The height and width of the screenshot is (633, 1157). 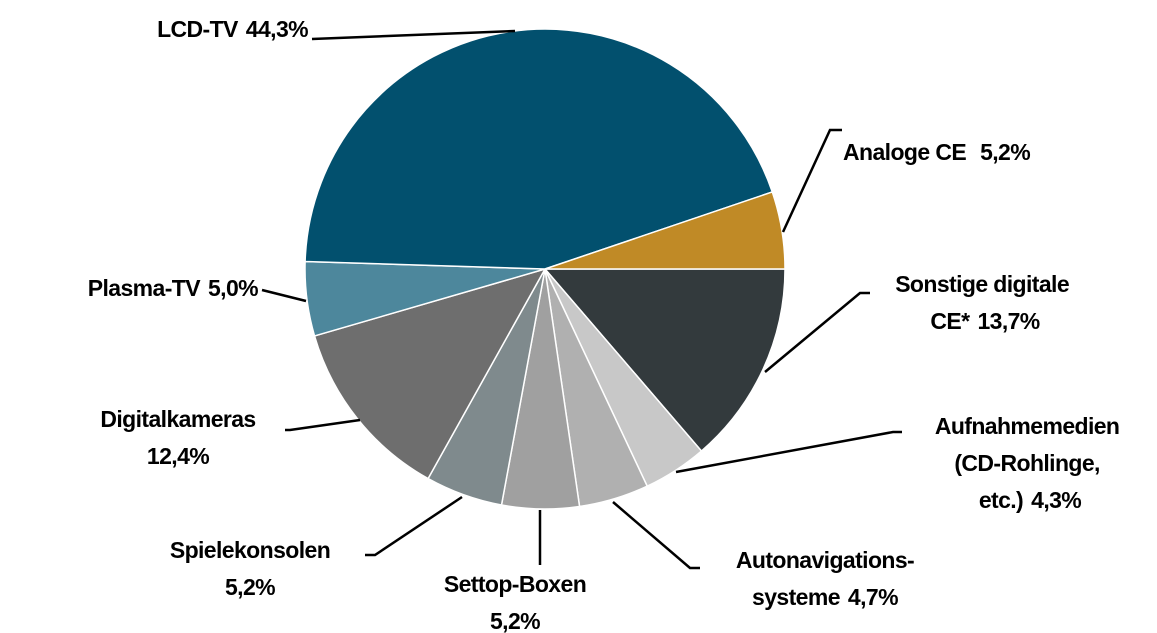 What do you see at coordinates (178, 456) in the screenshot?
I see `value-label: 12,4%` at bounding box center [178, 456].